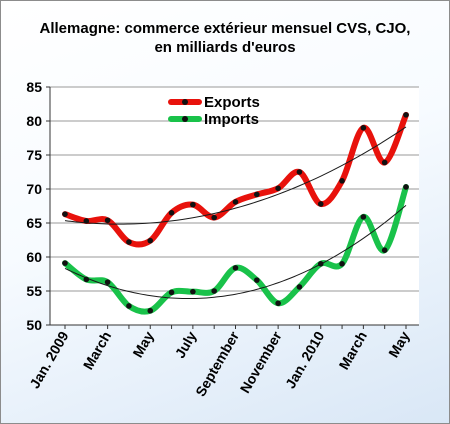 This screenshot has width=450, height=424. What do you see at coordinates (225, 47) in the screenshot?
I see `chart-title-line-2: en milliards d'euros` at bounding box center [225, 47].